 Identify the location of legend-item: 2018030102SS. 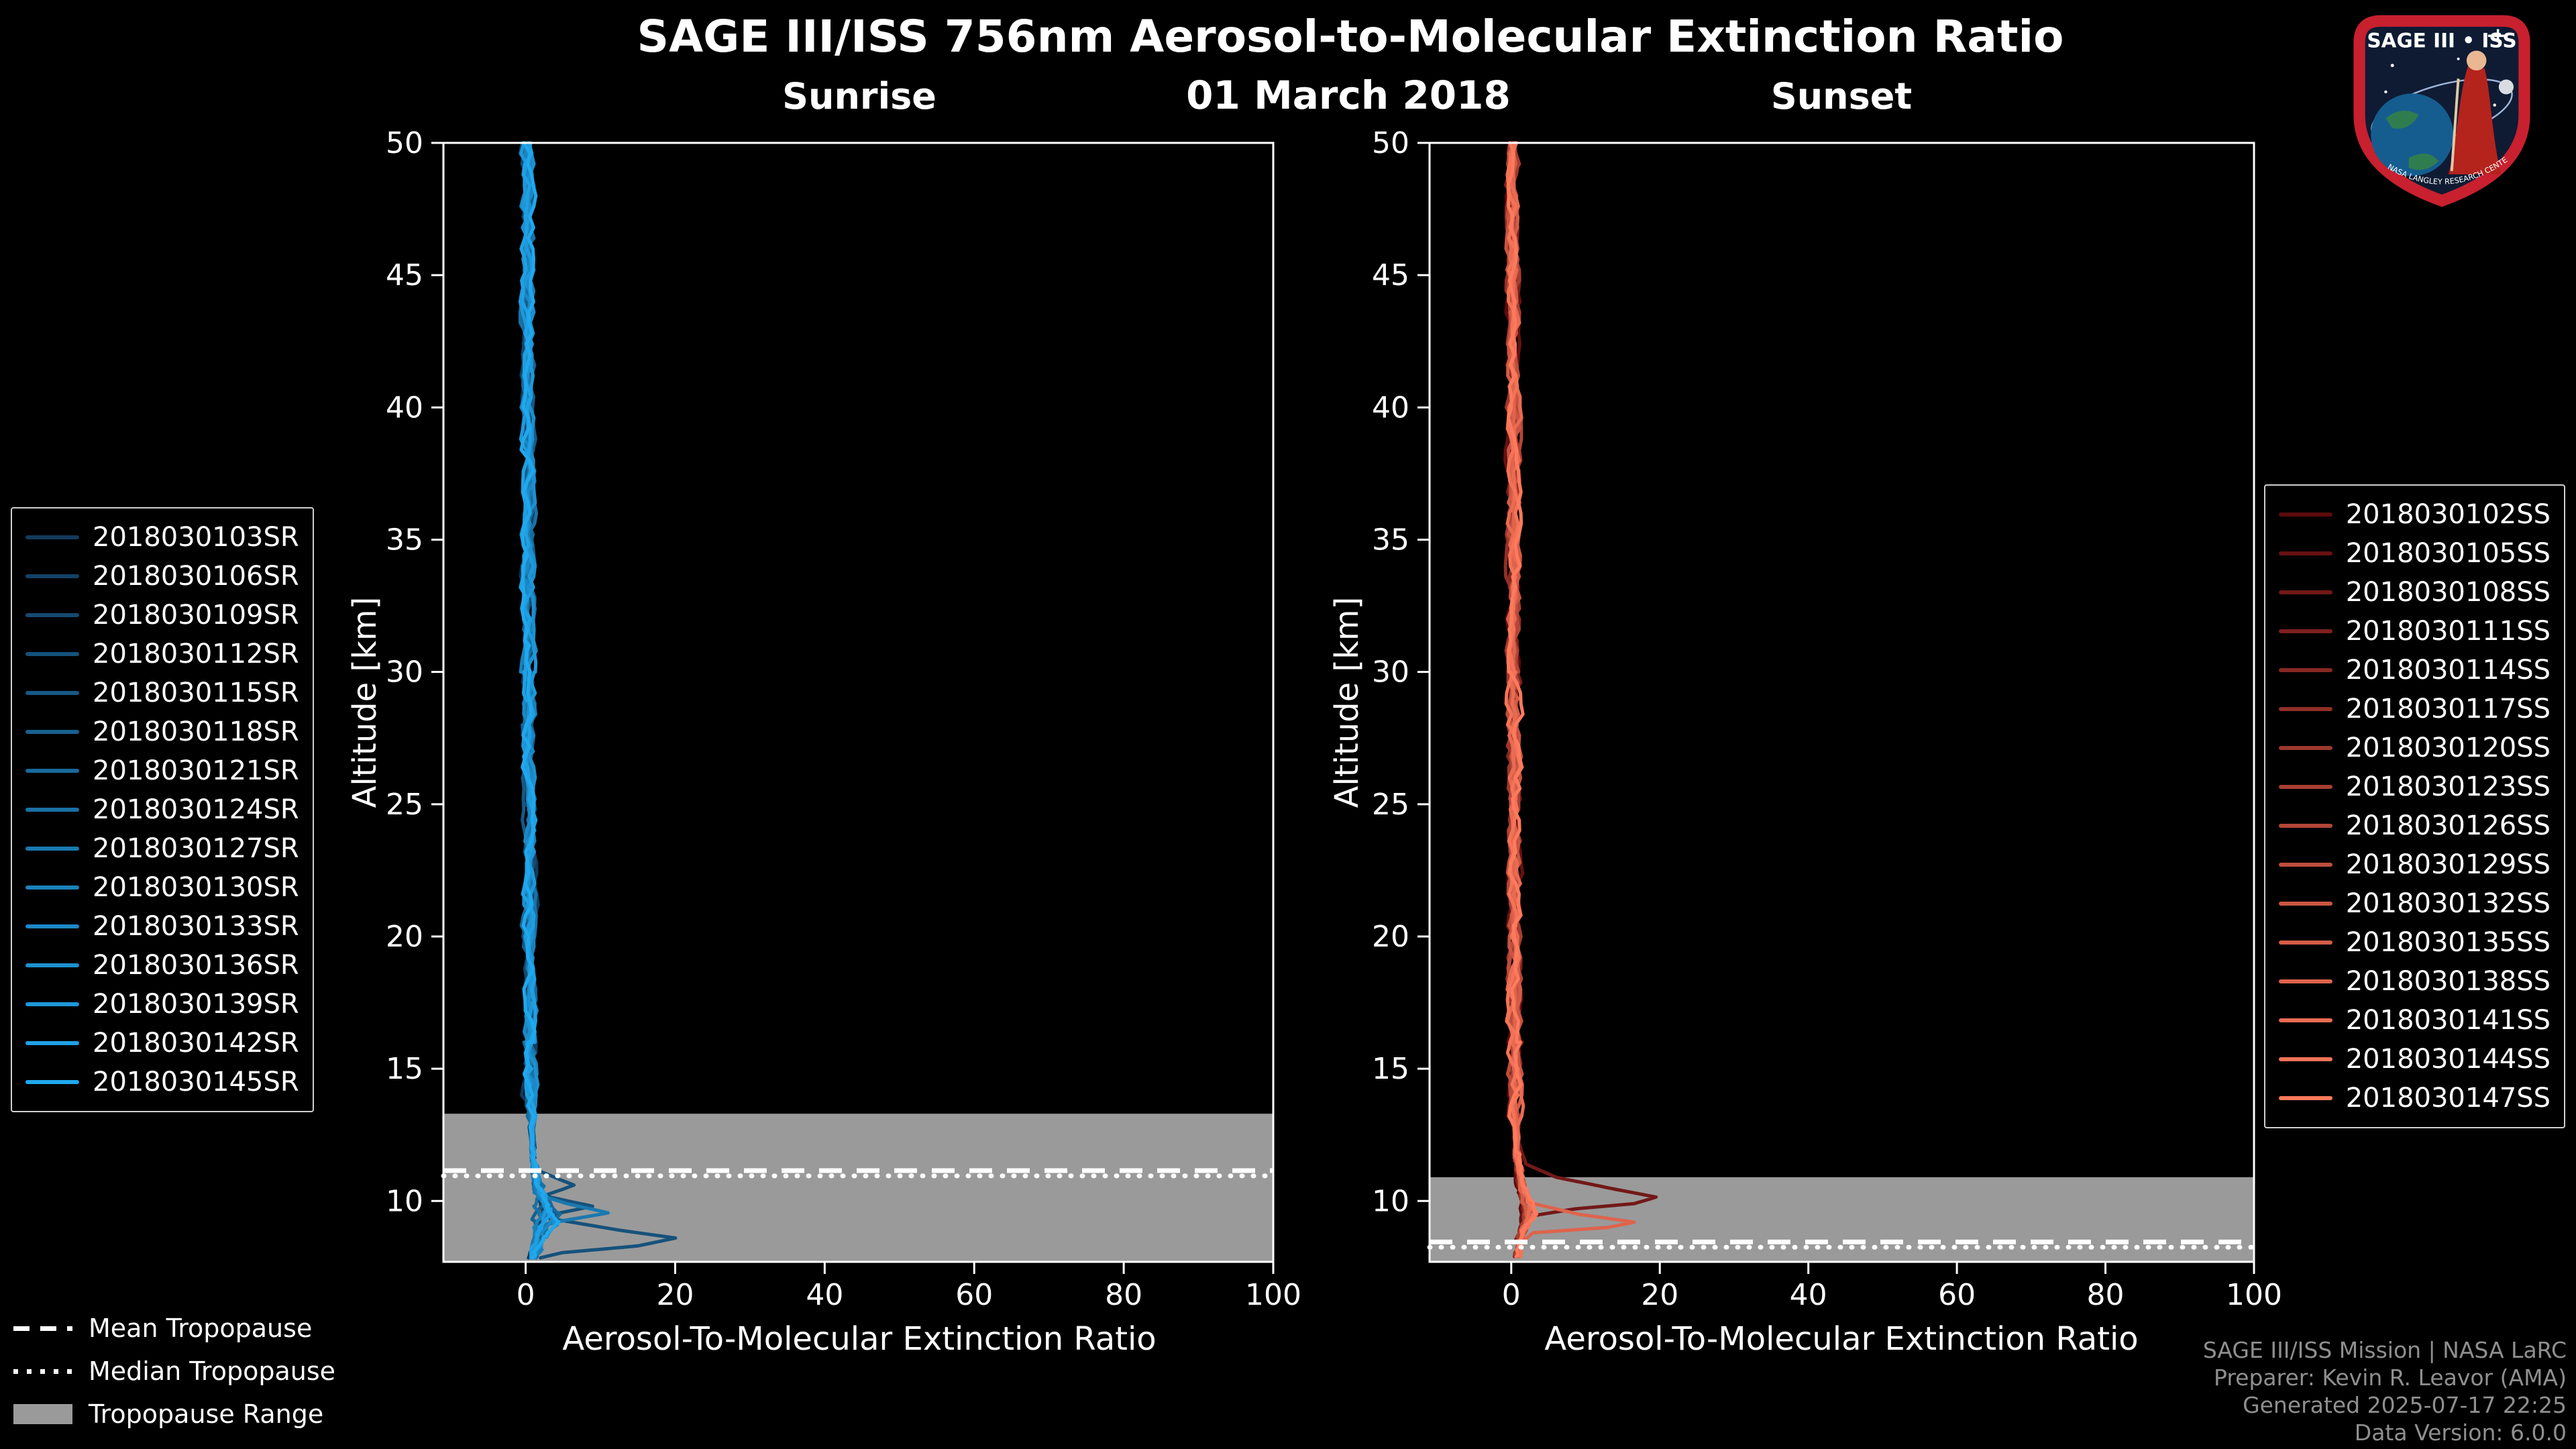
(2414, 514).